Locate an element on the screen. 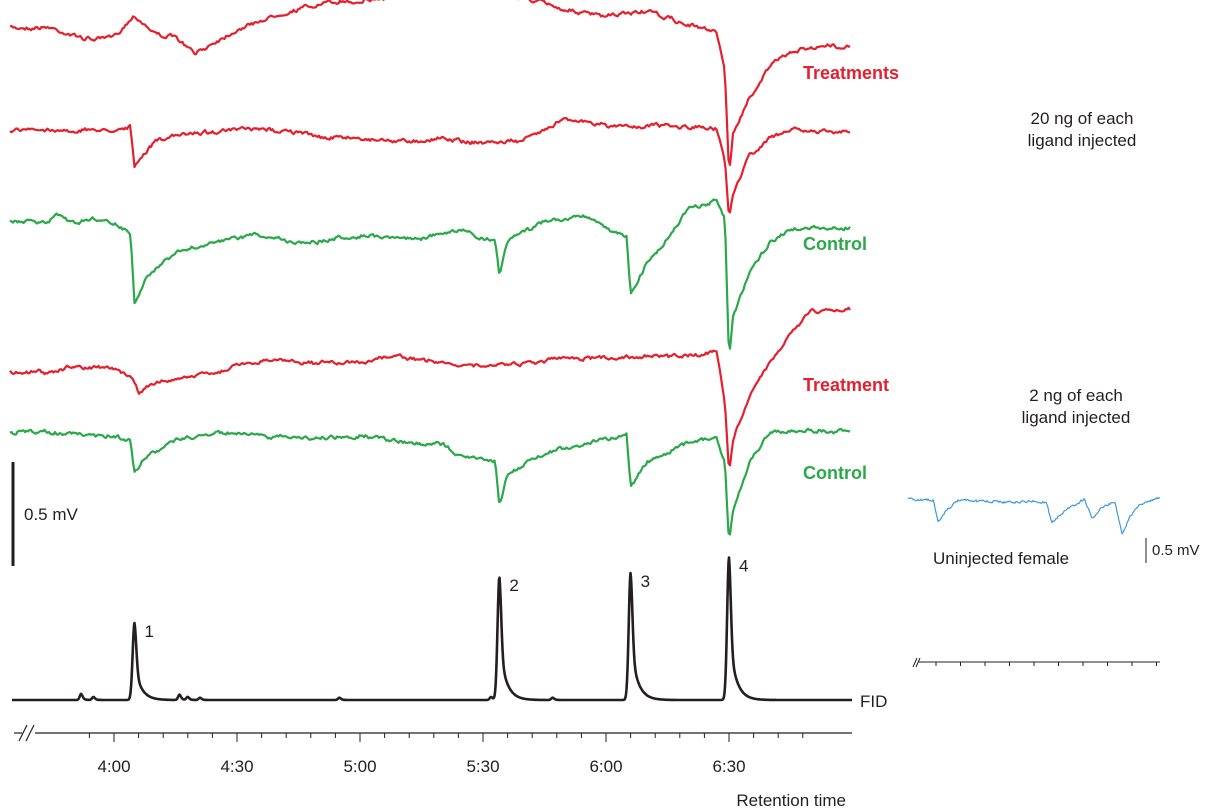  x-axis-label: Retention time is located at coordinates (791, 800).